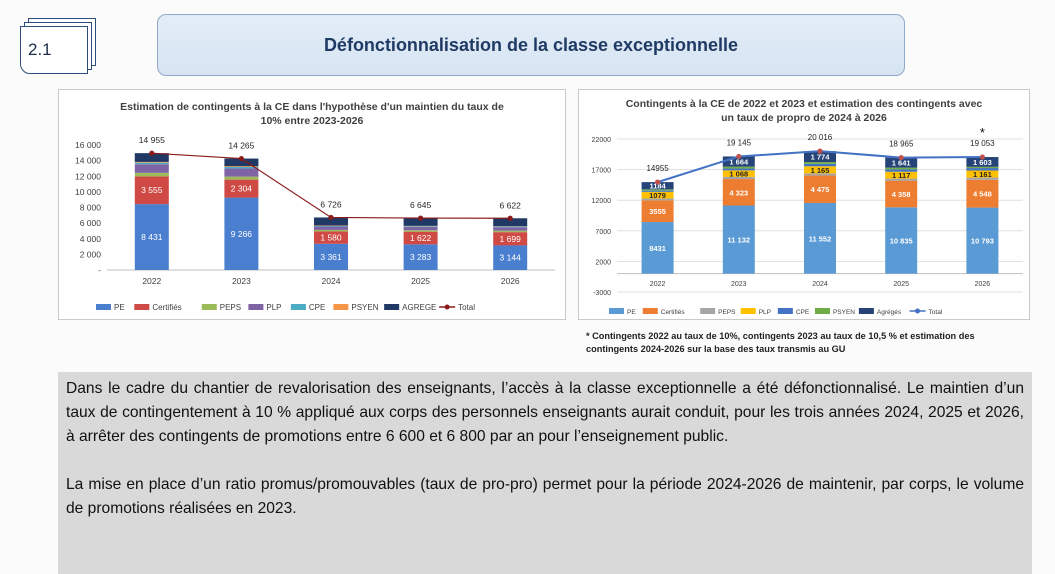  Describe the element at coordinates (421, 238) in the screenshot. I see `data-label: 1 622` at that location.